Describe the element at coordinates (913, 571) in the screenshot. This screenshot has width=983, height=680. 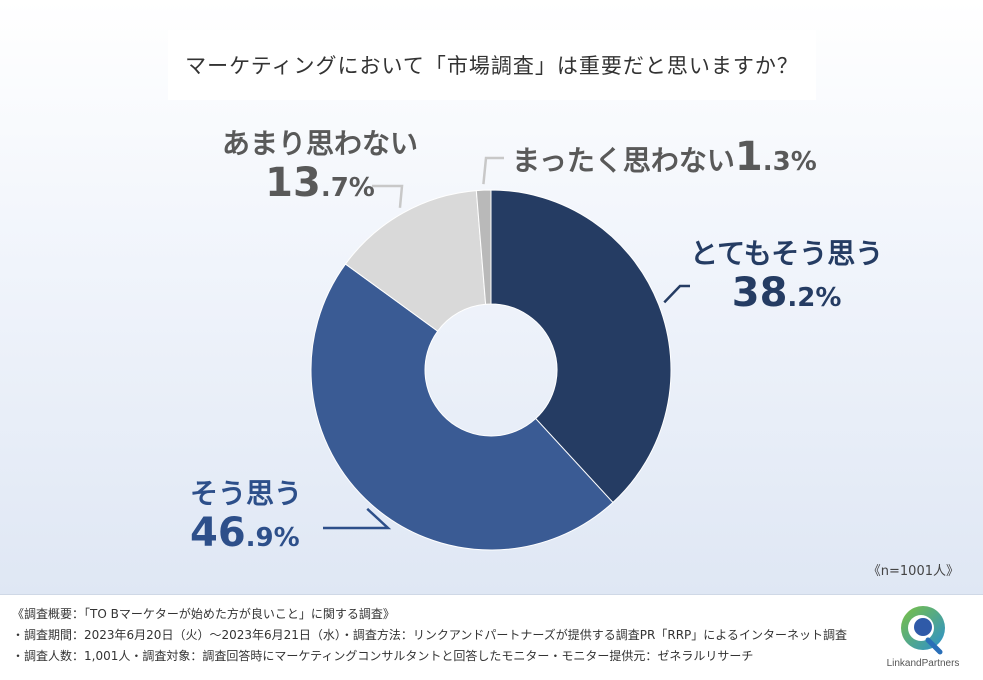
I see `sample-size: 《n=1001人》` at that location.